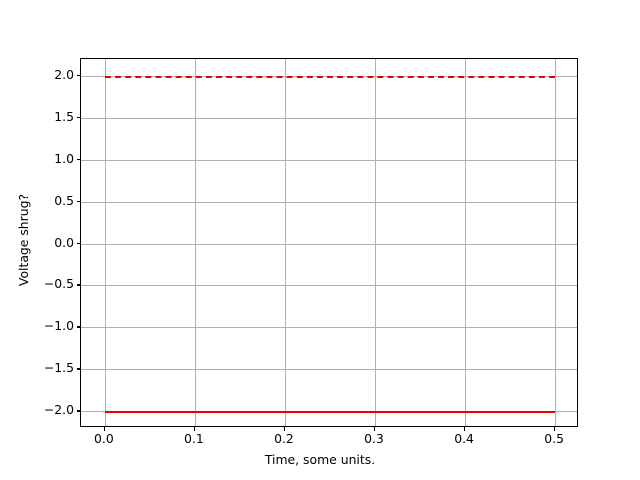 The width and height of the screenshot is (640, 480). What do you see at coordinates (64, 242) in the screenshot?
I see `y-tick-label: 0.0` at bounding box center [64, 242].